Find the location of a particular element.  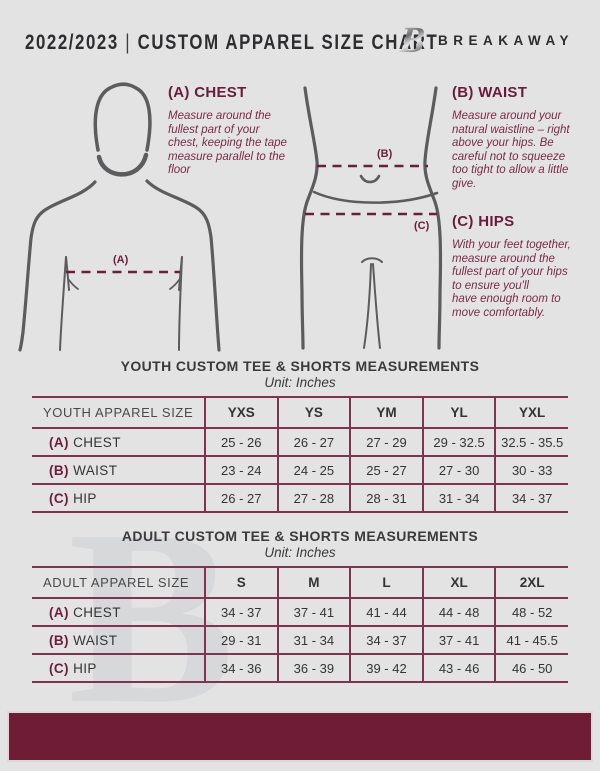

left-inner-arm is located at coordinates (63, 303).